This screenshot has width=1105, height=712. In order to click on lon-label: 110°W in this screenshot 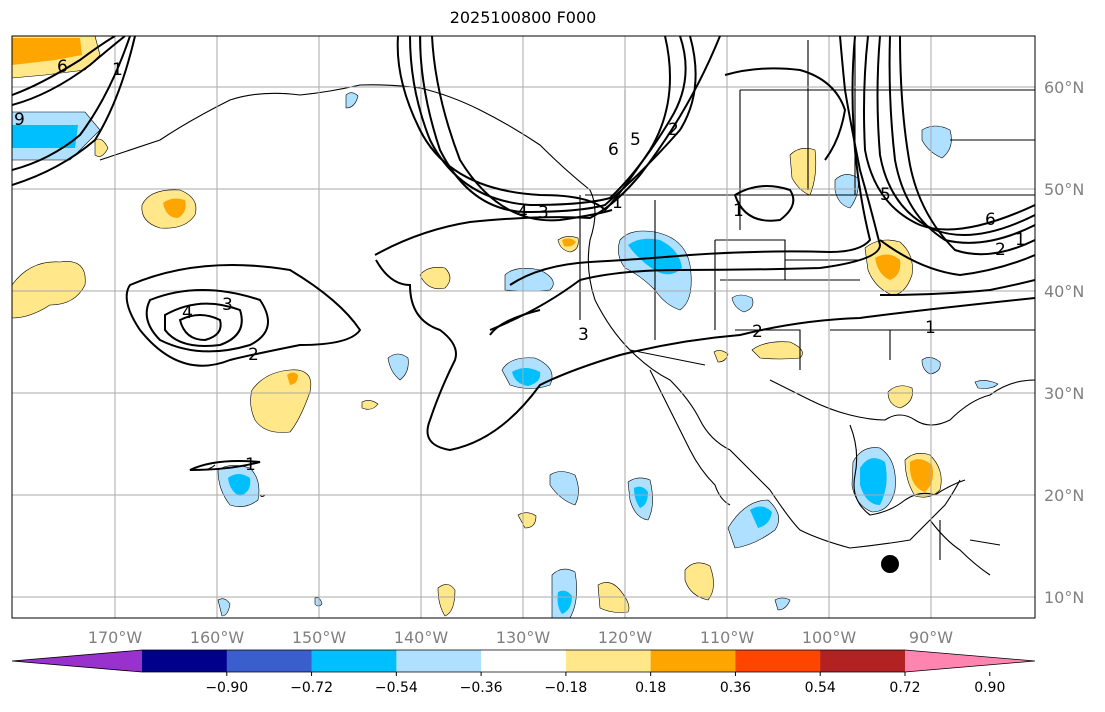, I will do `click(727, 637)`.